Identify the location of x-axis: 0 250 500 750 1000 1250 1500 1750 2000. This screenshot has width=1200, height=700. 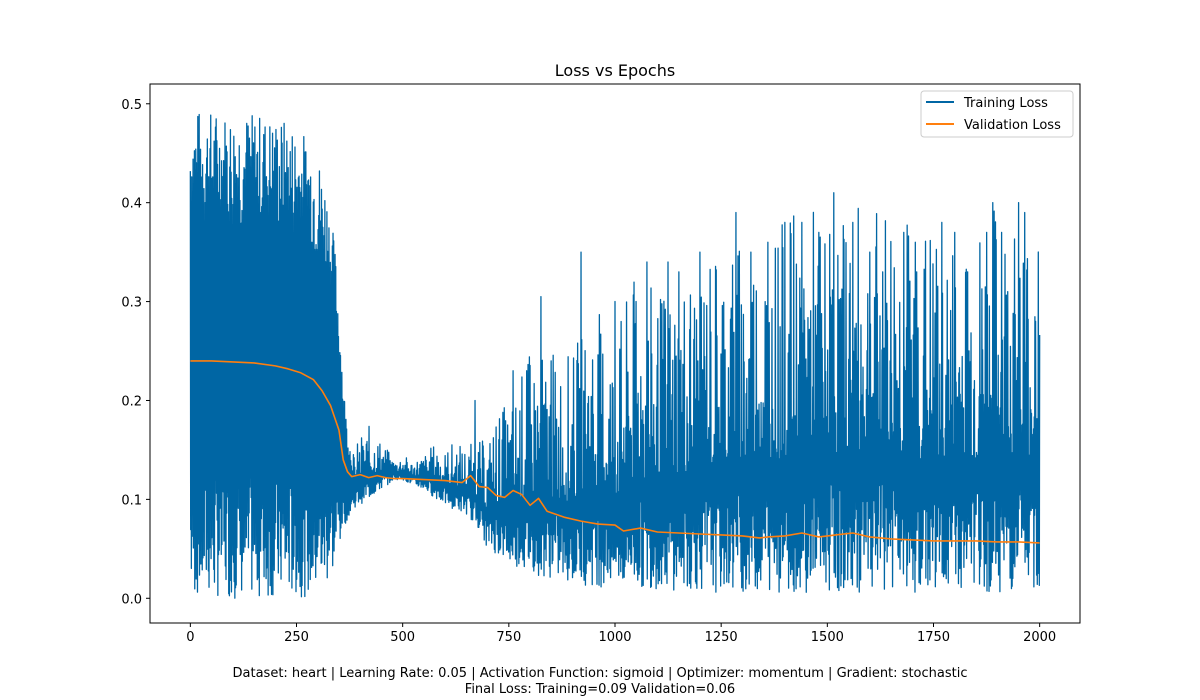
(621, 634).